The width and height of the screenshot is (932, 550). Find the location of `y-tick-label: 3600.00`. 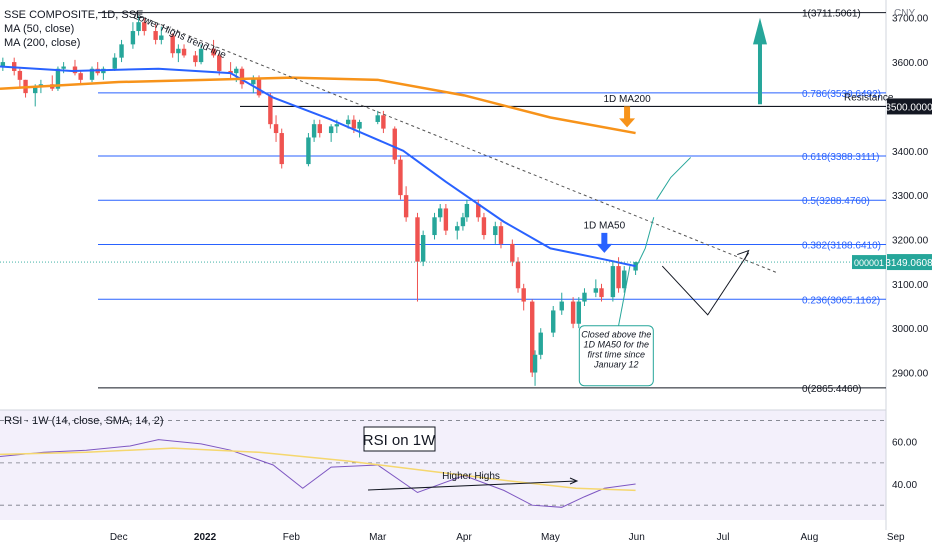

y-tick-label: 3600.00 is located at coordinates (910, 63).